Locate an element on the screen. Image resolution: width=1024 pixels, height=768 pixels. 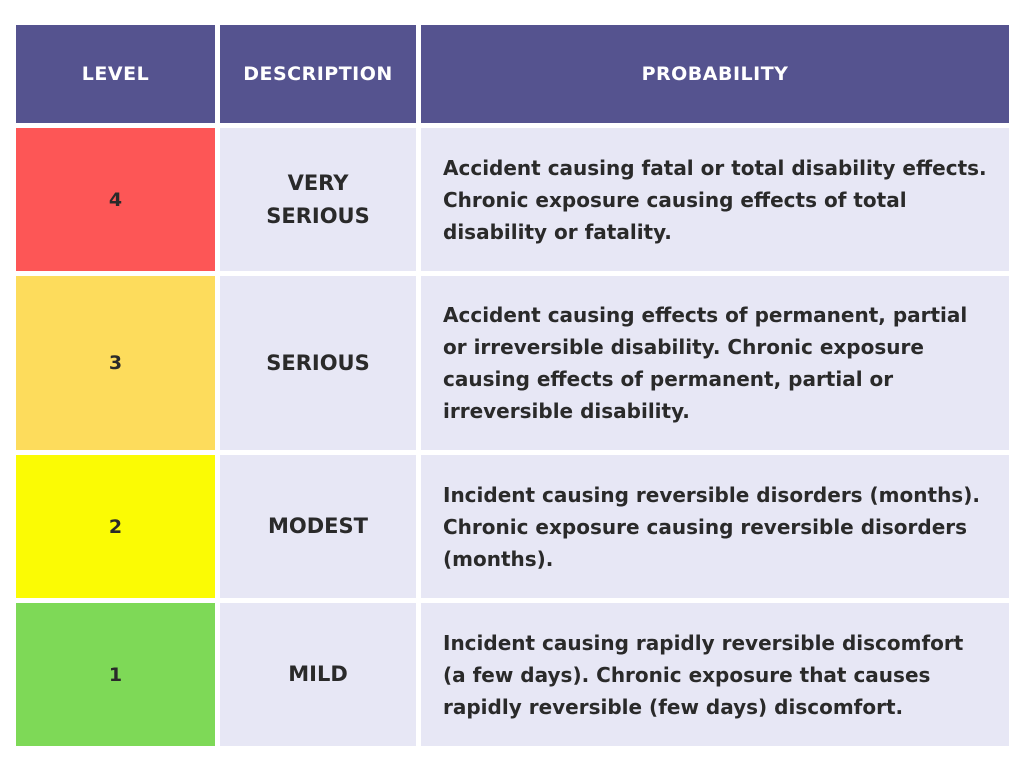
level-cell-4: 4 is located at coordinates (115, 199).